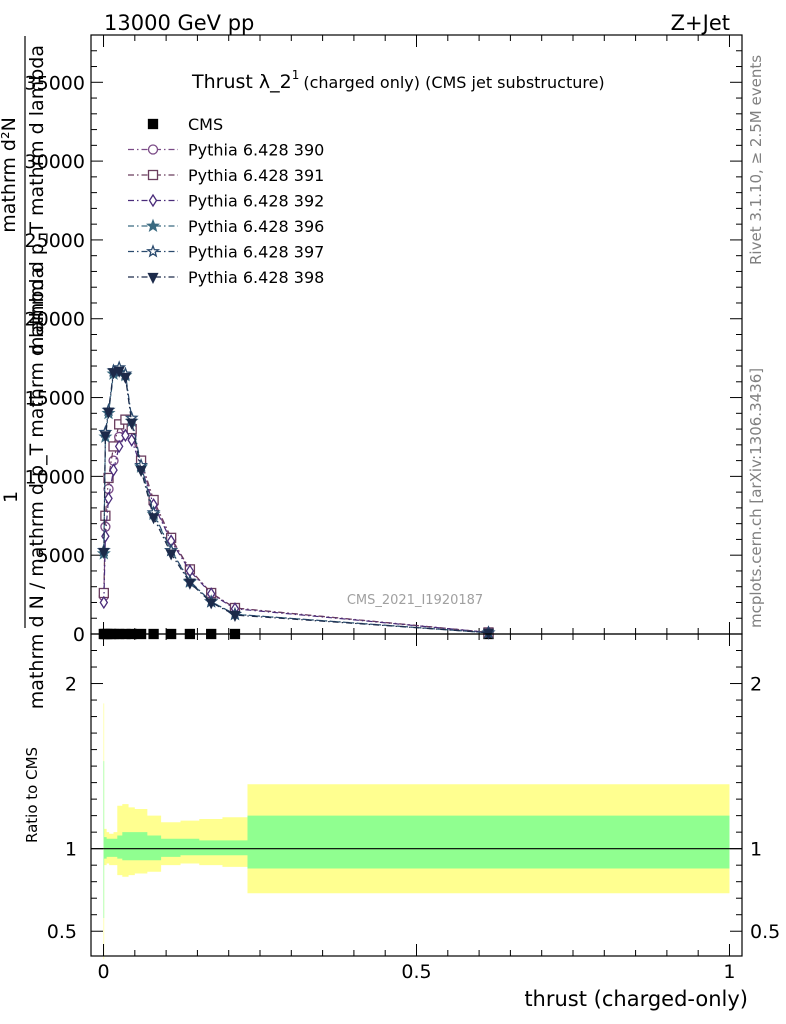  Describe the element at coordinates (256, 201) in the screenshot. I see `legend-label: Pythia 6.428 392` at that location.